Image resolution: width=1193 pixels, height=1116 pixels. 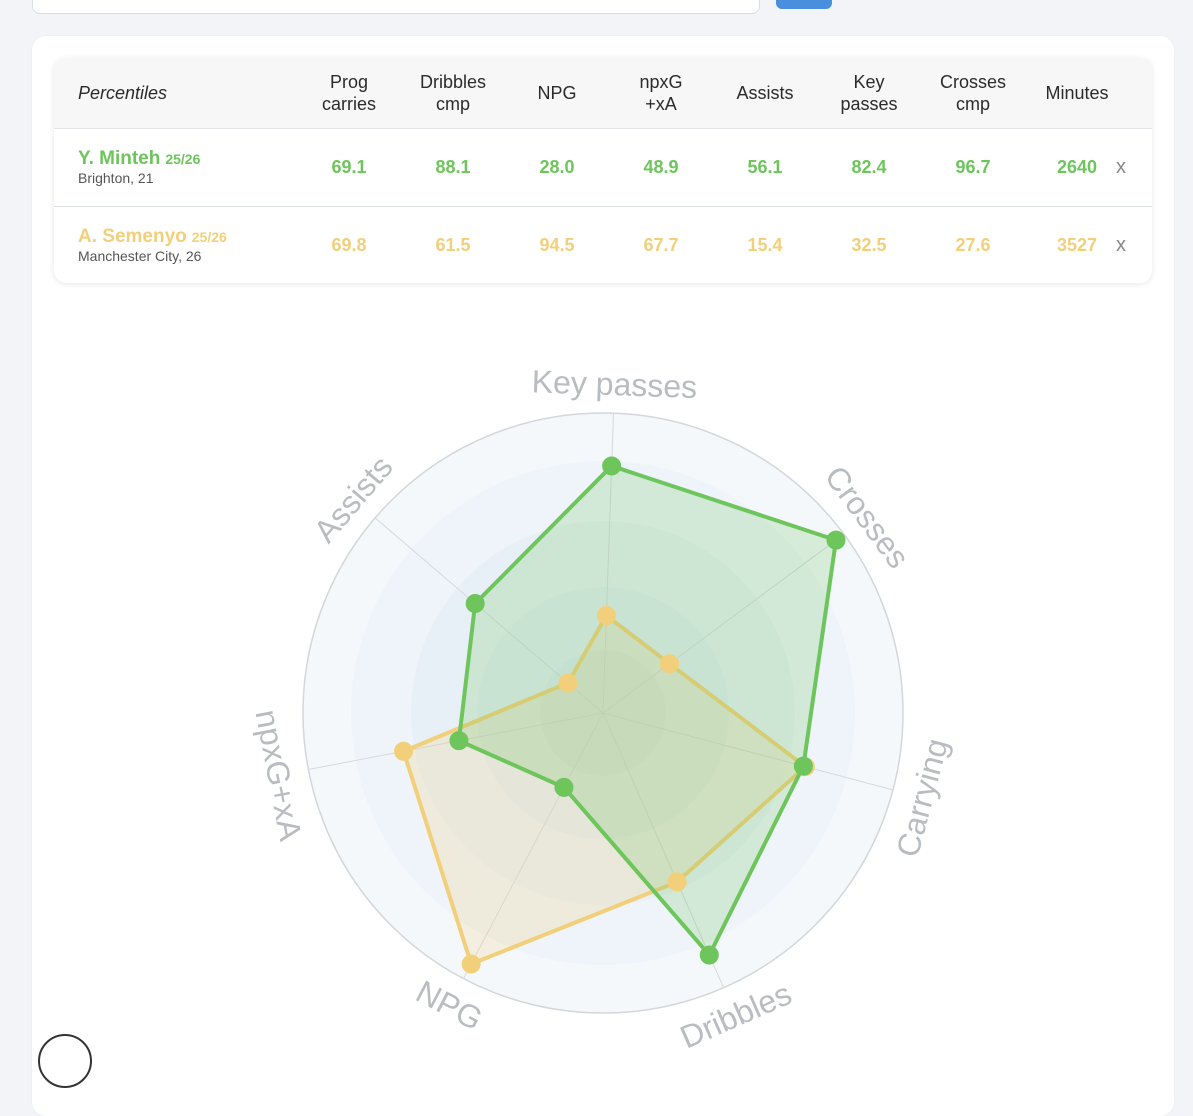 What do you see at coordinates (1077, 244) in the screenshot?
I see `value-minutes: 3527` at bounding box center [1077, 244].